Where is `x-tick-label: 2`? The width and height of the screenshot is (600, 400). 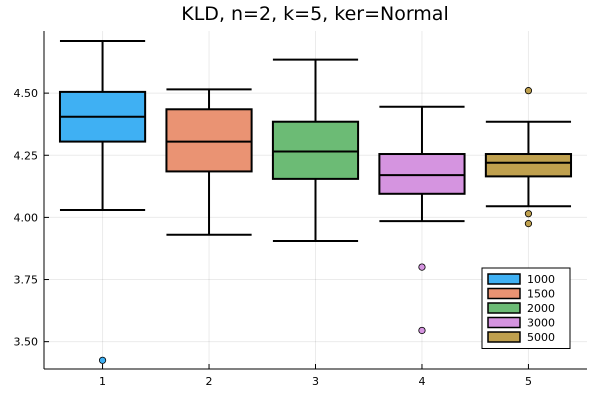
x-tick-label: 2 is located at coordinates (209, 381).